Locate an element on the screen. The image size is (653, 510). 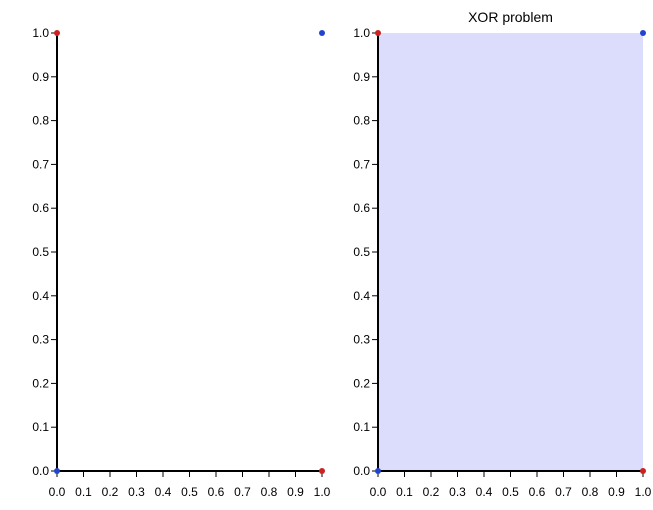
chart-title: XOR problem is located at coordinates (510, 17).